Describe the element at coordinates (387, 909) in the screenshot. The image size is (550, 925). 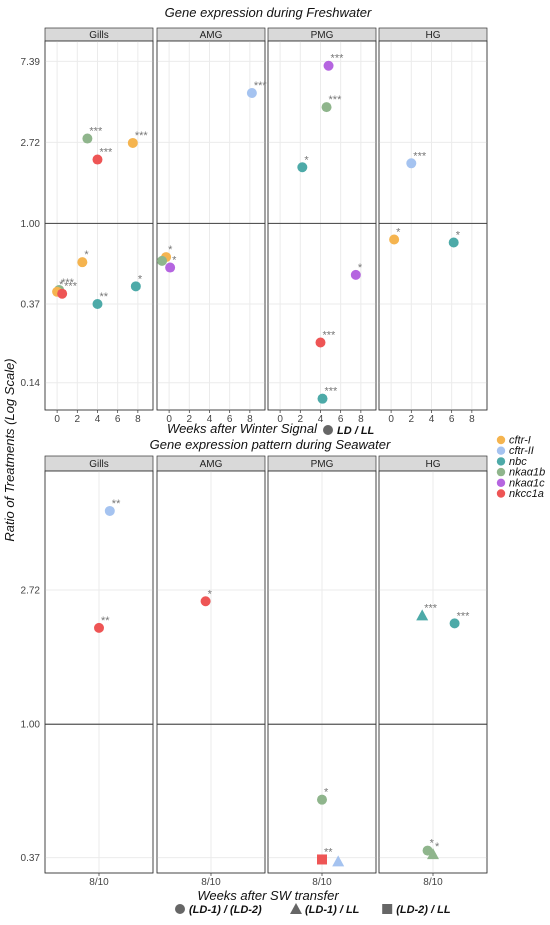
I see `legend-shape-square` at that location.